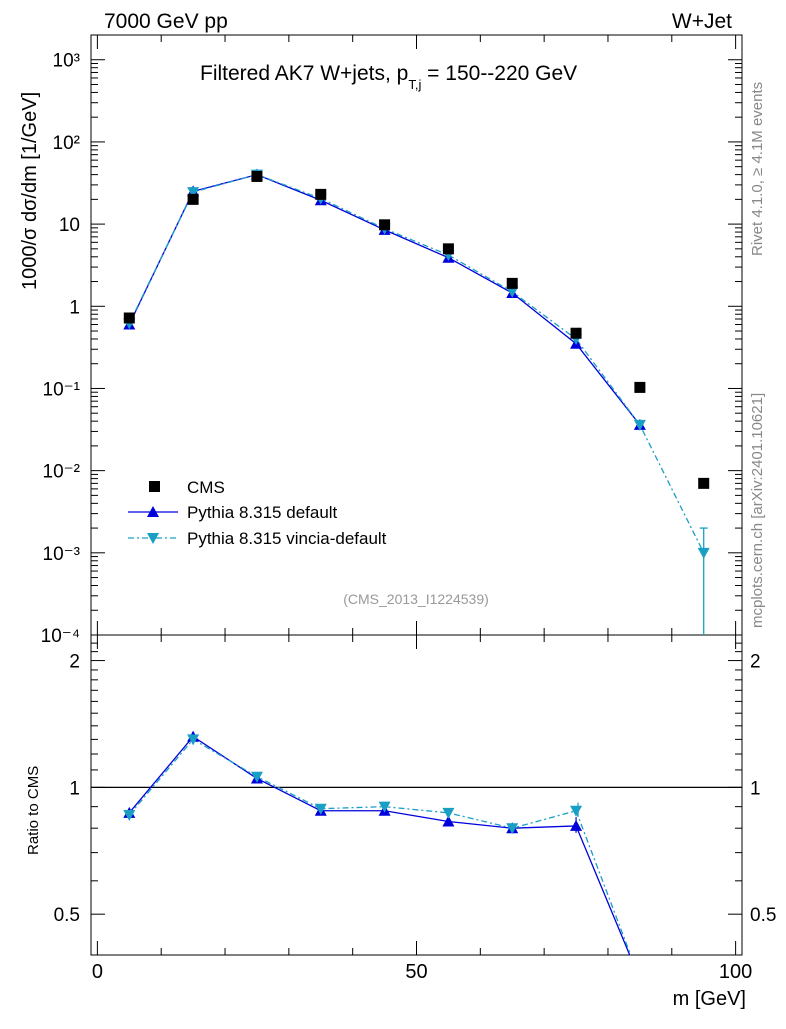 Image resolution: width=786 pixels, height=1029 pixels. I want to click on legend-marker-vincia, so click(153, 538).